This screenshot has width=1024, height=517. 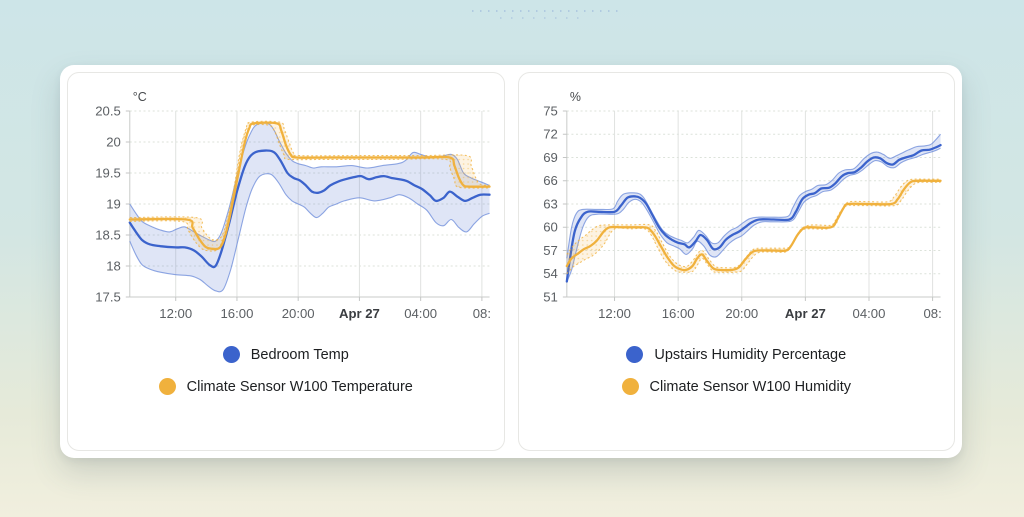 I want to click on climate-sensor-w100-temperature-series, so click(x=309, y=186).